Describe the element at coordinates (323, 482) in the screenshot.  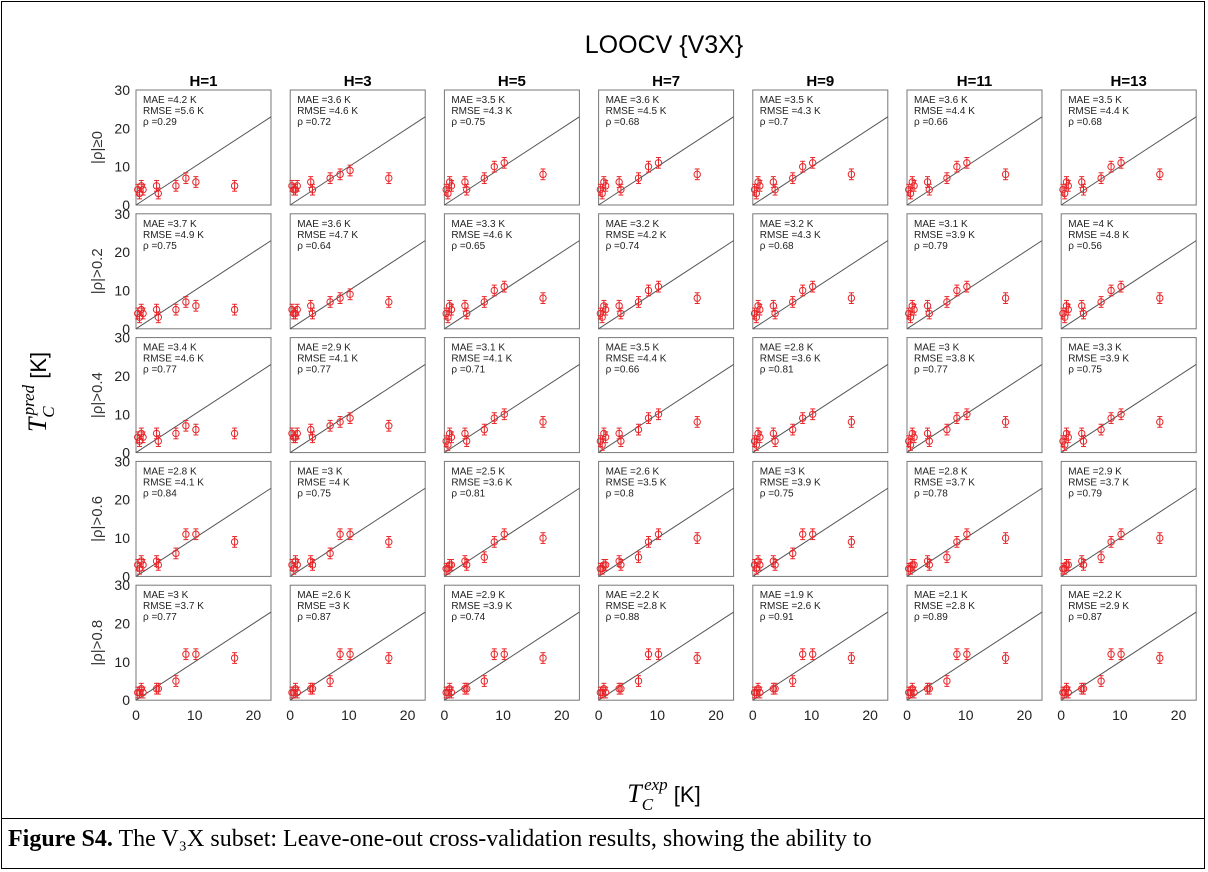
I see `rmse-label: RMSE =4 K` at that location.